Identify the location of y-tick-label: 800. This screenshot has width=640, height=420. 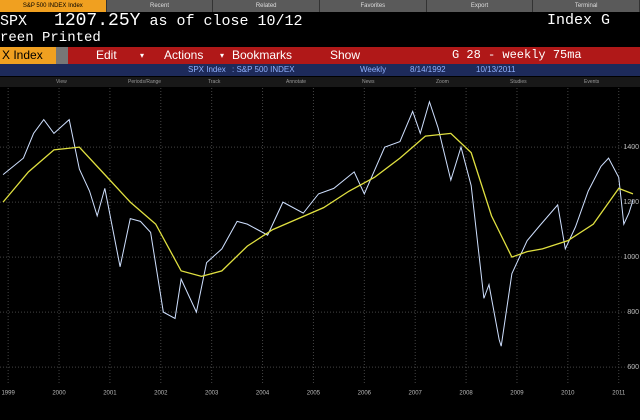
(633, 312).